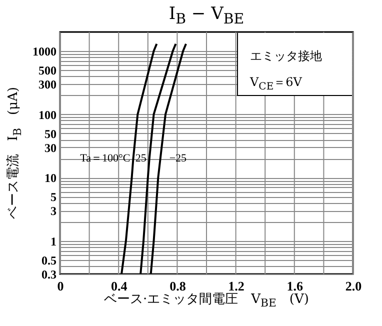 The height and width of the screenshot is (326, 382). Describe the element at coordinates (236, 286) in the screenshot. I see `x-tick-label: 1.2` at that location.